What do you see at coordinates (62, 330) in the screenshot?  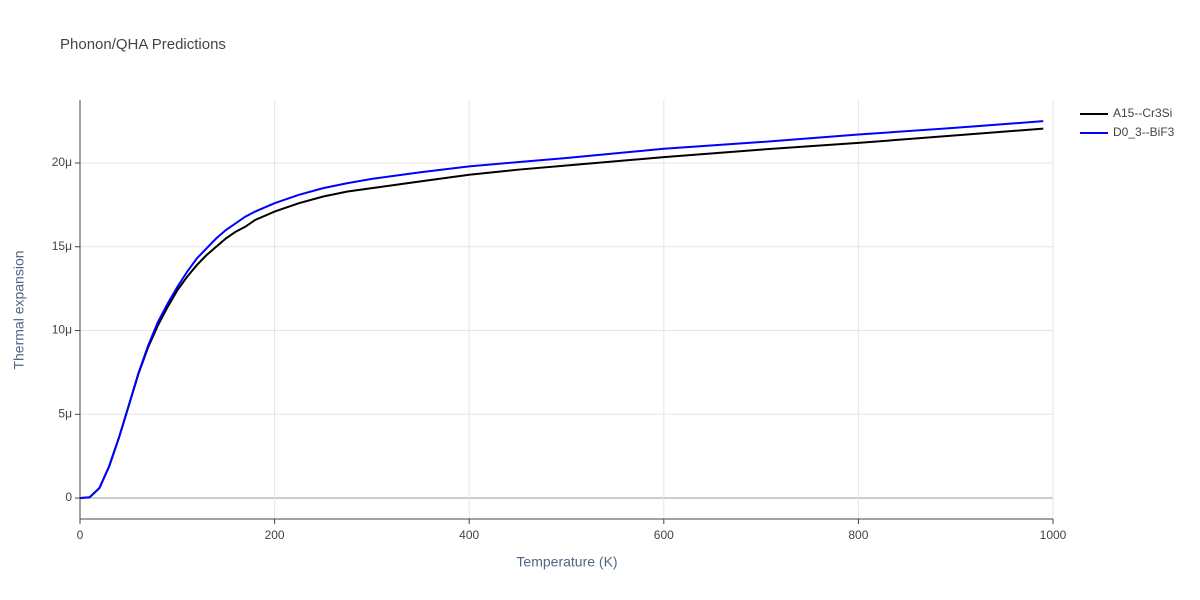 I see `y-tick-label: 10μ` at bounding box center [62, 330].